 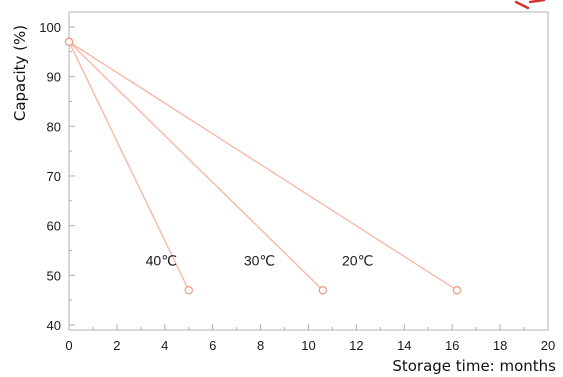 I want to click on corner-accent-mark, so click(x=530, y=5).